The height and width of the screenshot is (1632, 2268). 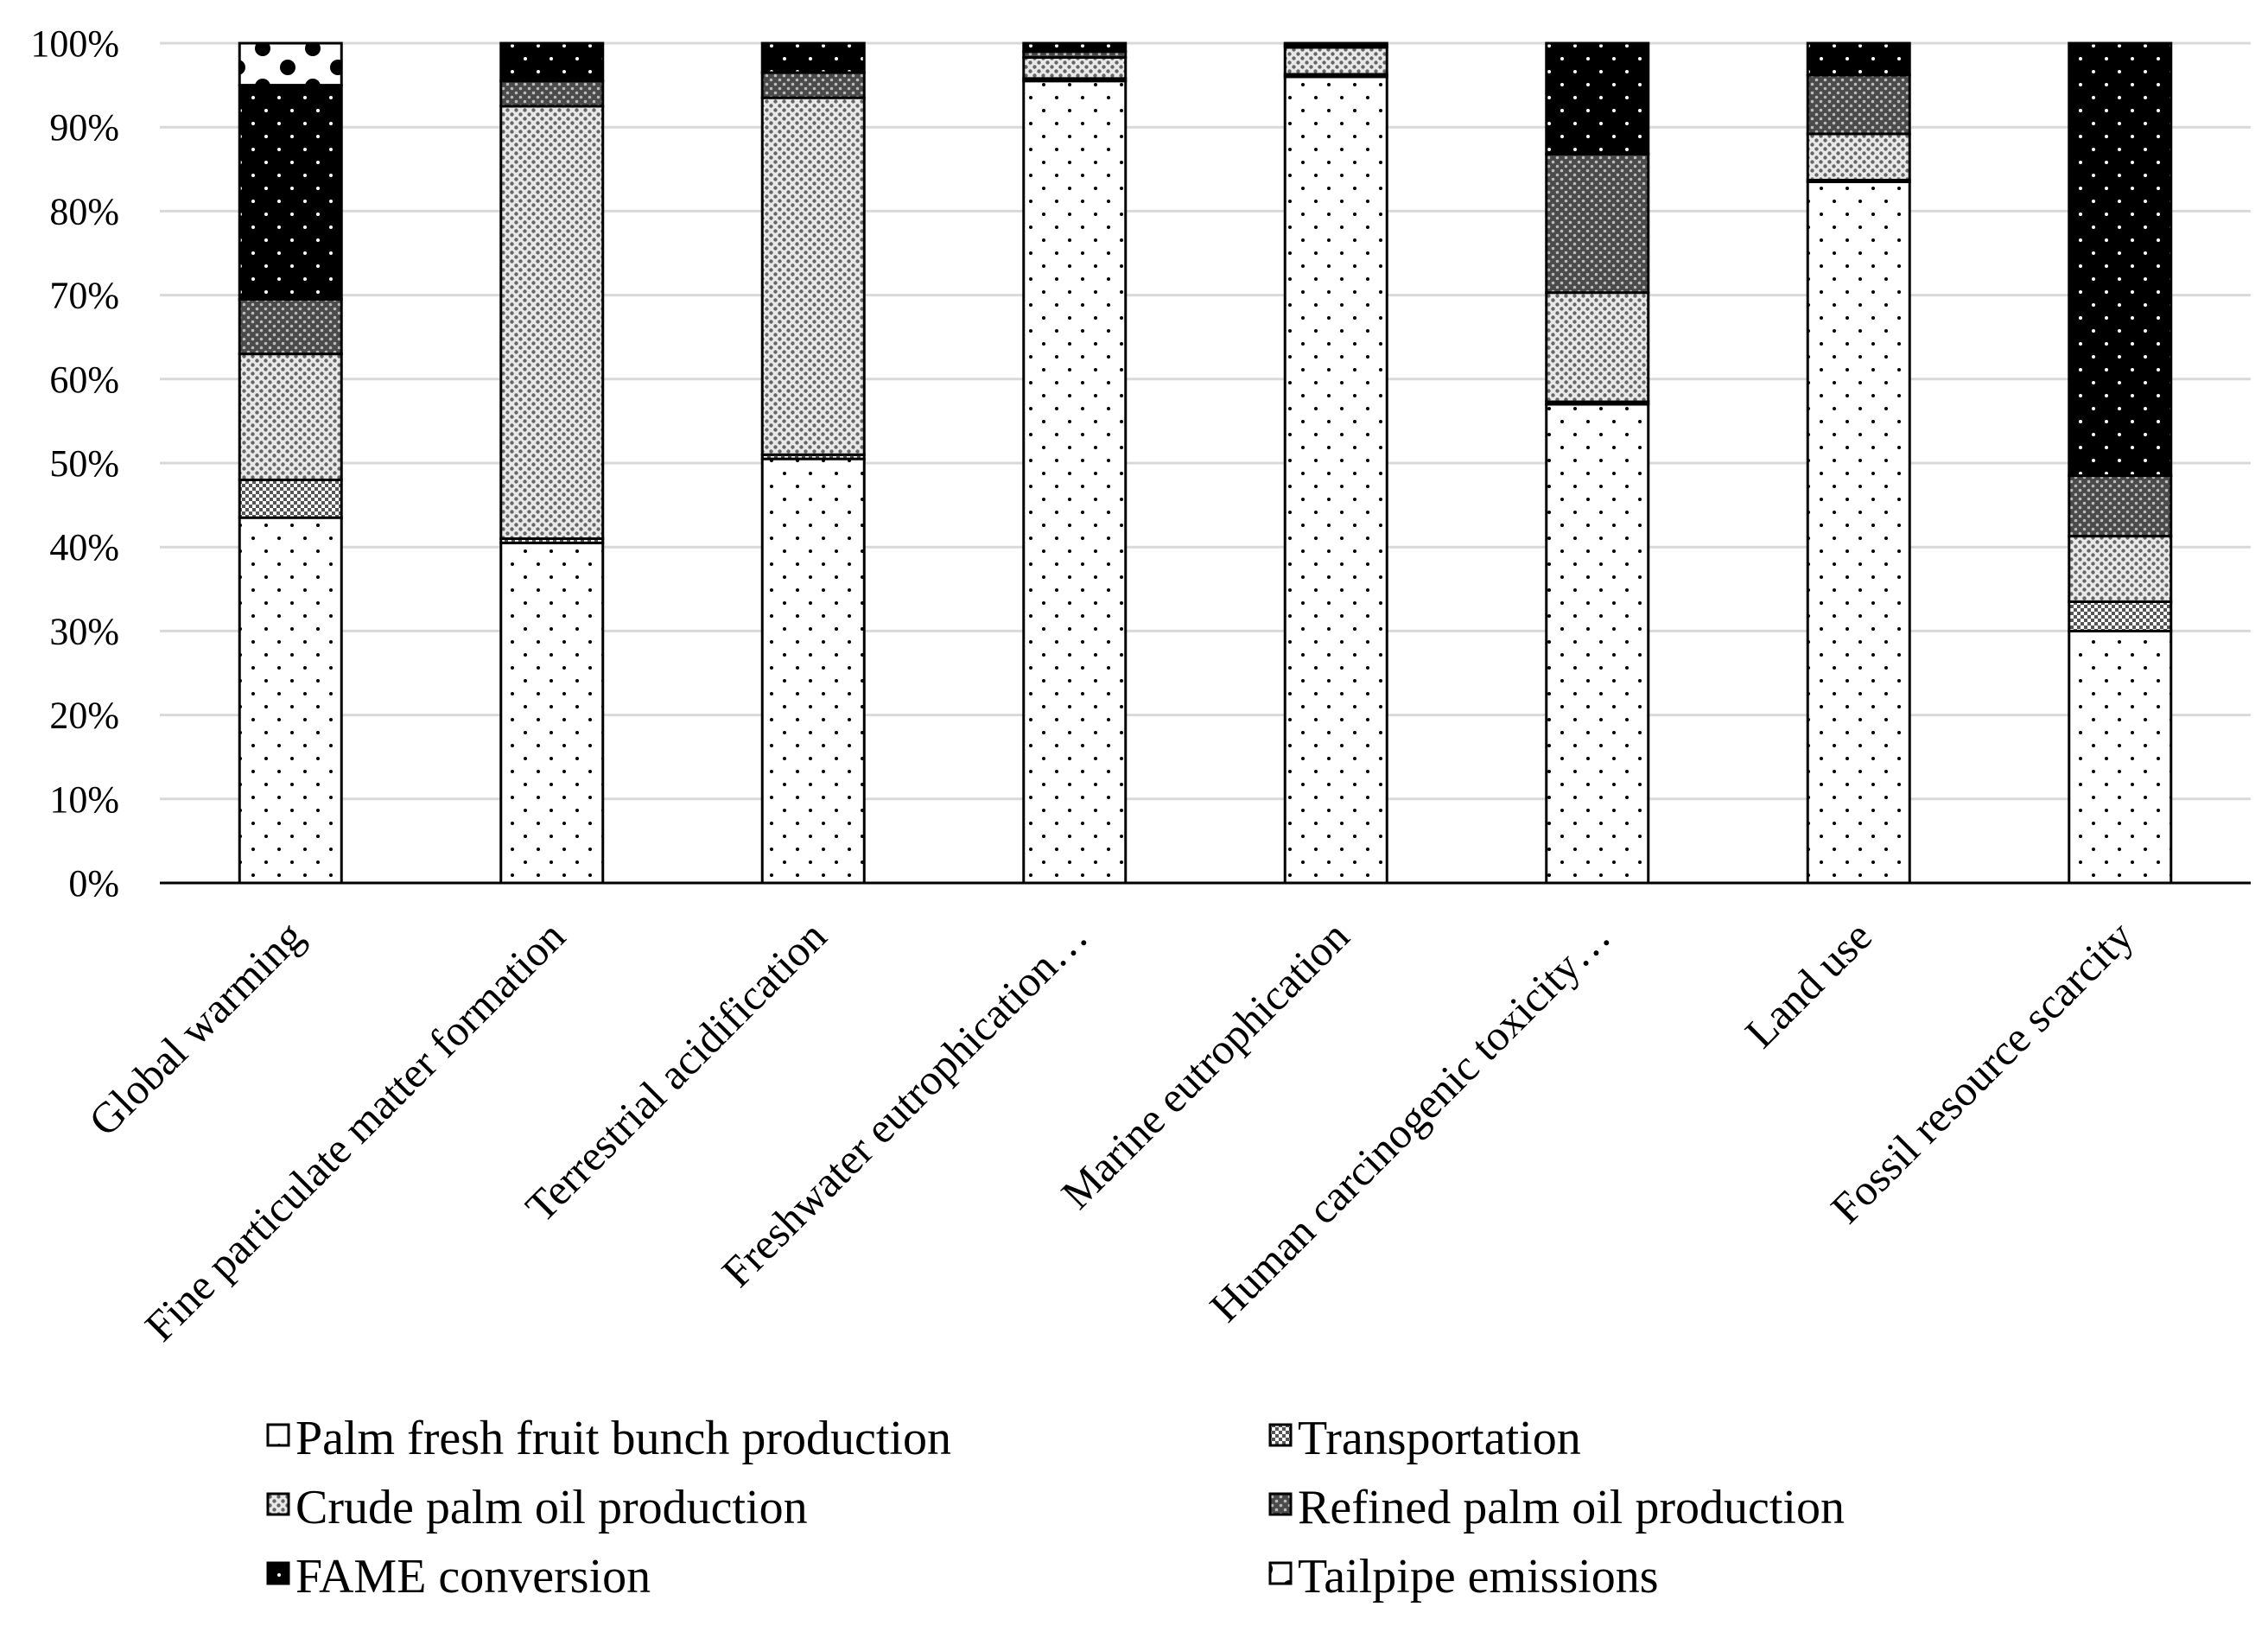 What do you see at coordinates (356, 1131) in the screenshot?
I see `x-tick-label: Fine particulate matter formation` at bounding box center [356, 1131].